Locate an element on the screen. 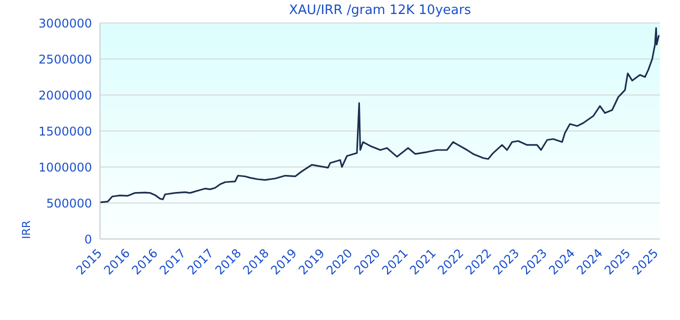  y-tick-label: 500000 is located at coordinates (69, 203).